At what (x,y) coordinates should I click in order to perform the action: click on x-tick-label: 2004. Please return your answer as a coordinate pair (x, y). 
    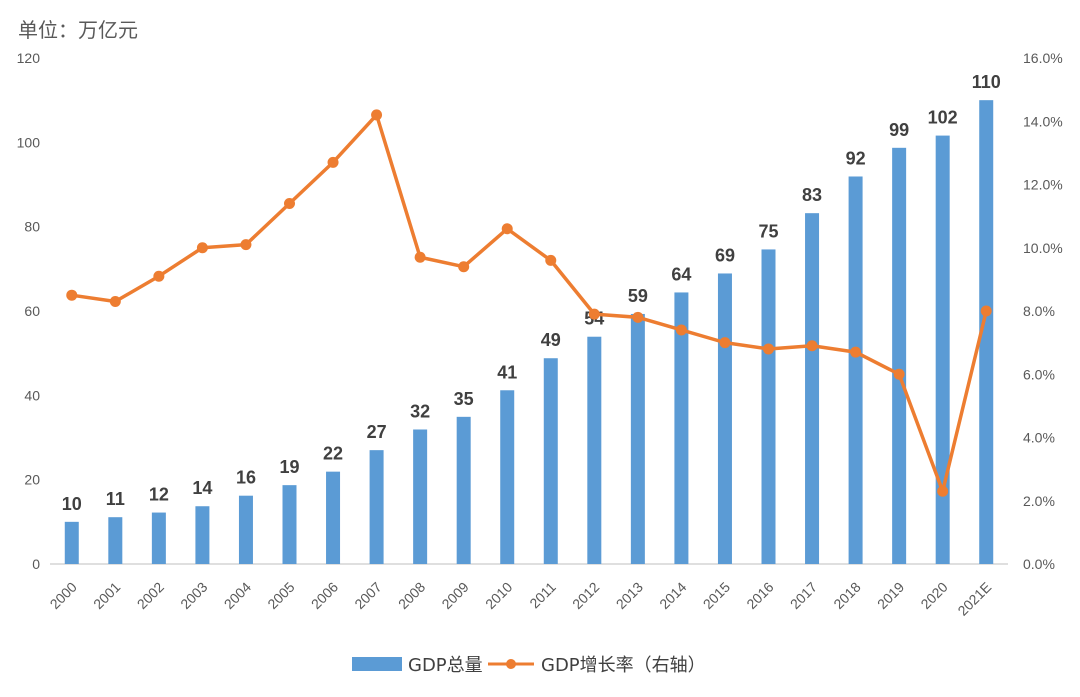
    Looking at the image, I should click on (237, 595).